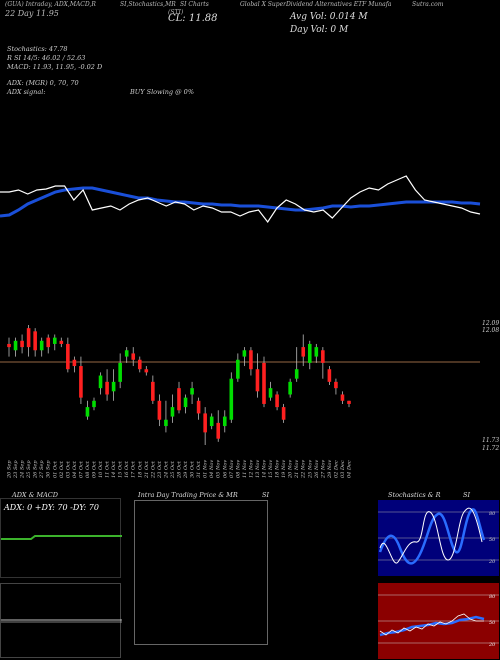 This screenshot has width=500, height=660. I want to click on date-label: 22 Nov, so click(304, 469).